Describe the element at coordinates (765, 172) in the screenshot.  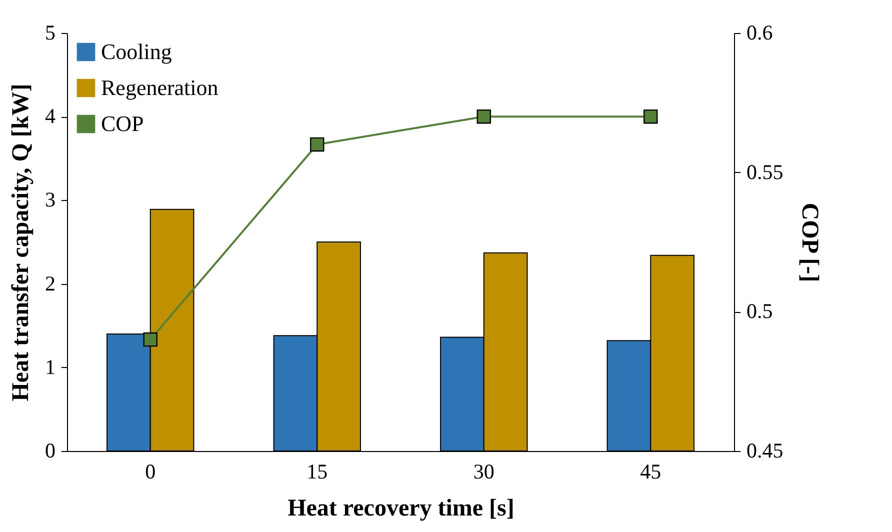
I see `y2-tick-label: 0.55` at that location.